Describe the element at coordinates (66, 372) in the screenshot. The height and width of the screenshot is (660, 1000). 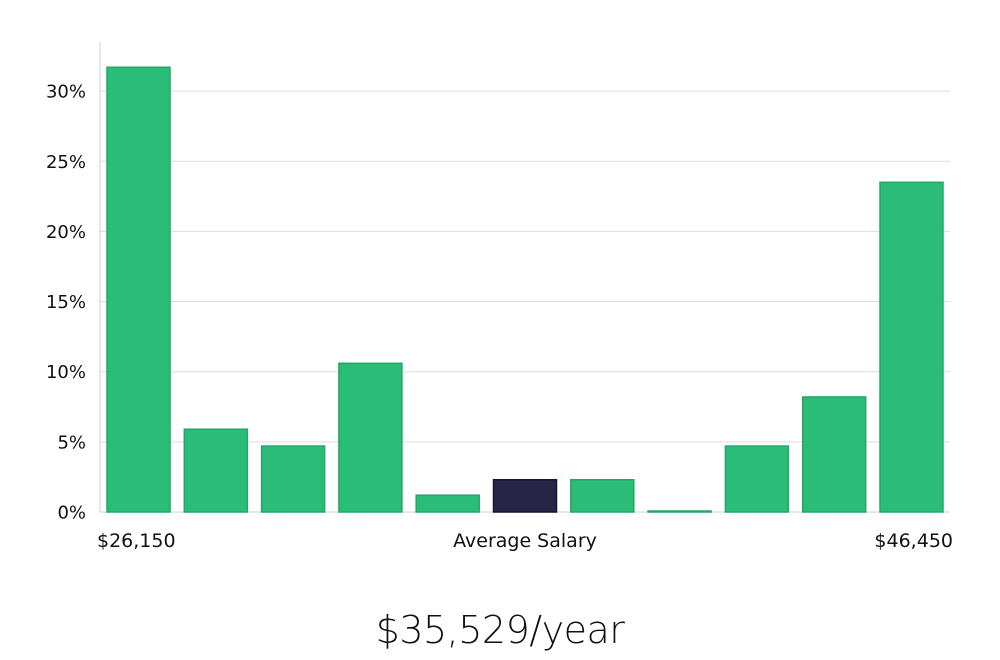
I see `y-tick-label: 10%` at that location.